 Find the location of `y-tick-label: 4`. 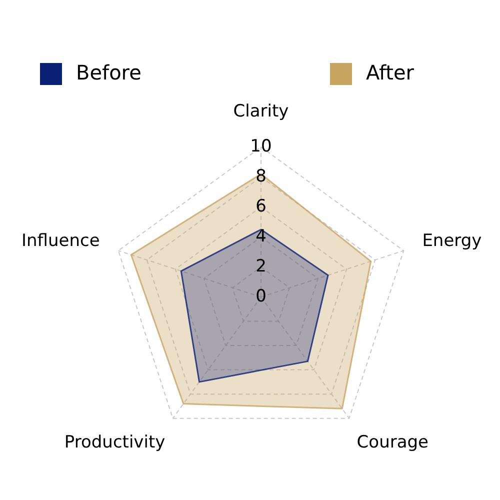

y-tick-label: 4 is located at coordinates (261, 236).